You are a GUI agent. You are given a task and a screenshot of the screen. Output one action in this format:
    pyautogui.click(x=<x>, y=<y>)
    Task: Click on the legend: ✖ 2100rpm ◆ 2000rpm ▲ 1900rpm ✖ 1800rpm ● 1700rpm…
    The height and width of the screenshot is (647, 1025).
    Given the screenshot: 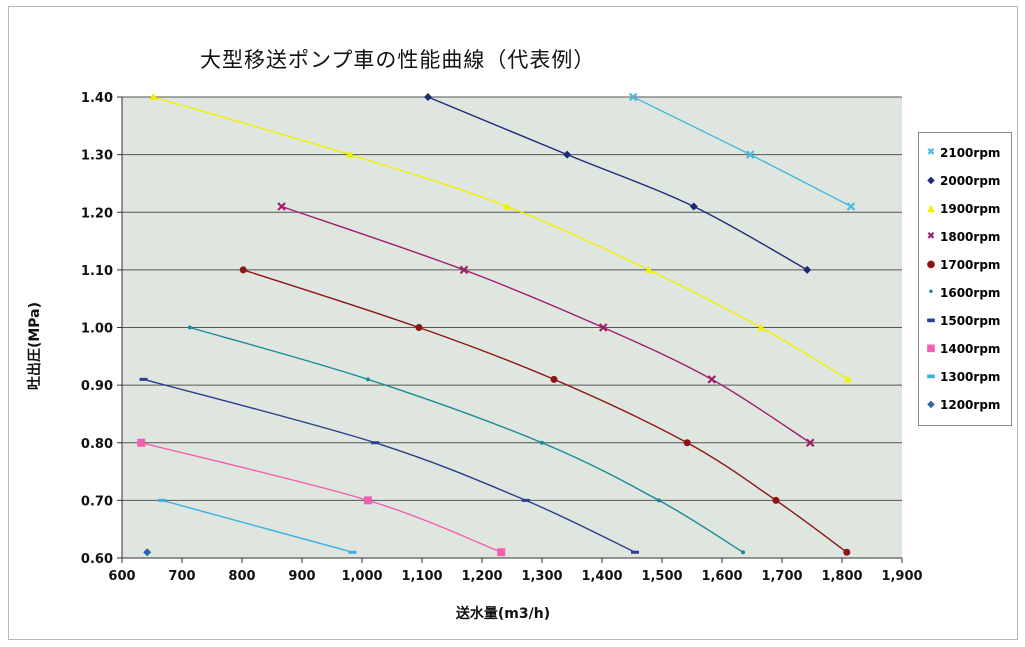 What is the action you would take?
    pyautogui.click(x=965, y=279)
    